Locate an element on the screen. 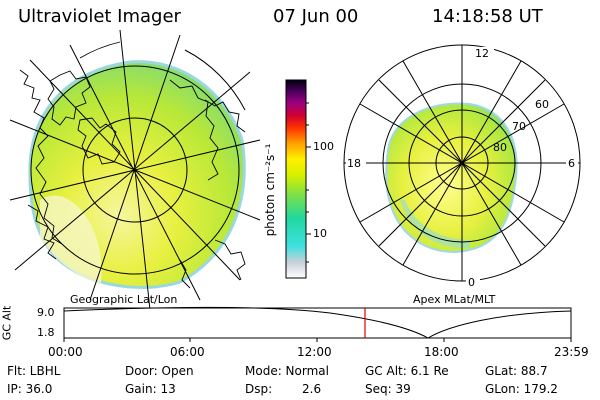 The image size is (600, 400). info-gain: Gain: 13 is located at coordinates (150, 389).